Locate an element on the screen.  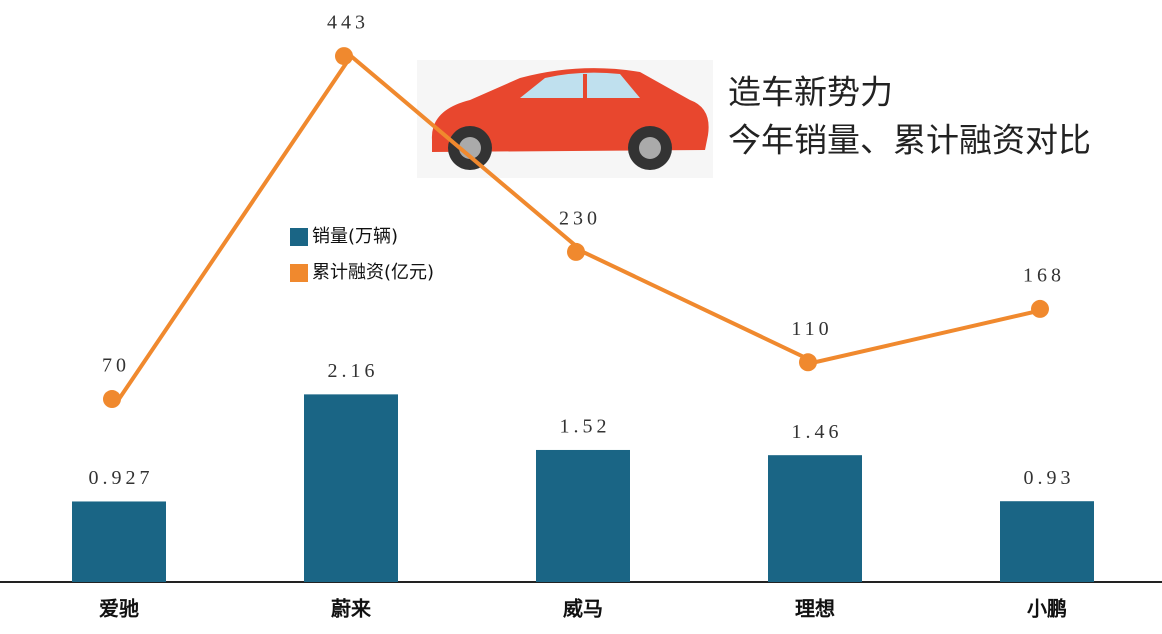
x-tick-label: 蔚来 is located at coordinates (351, 609).